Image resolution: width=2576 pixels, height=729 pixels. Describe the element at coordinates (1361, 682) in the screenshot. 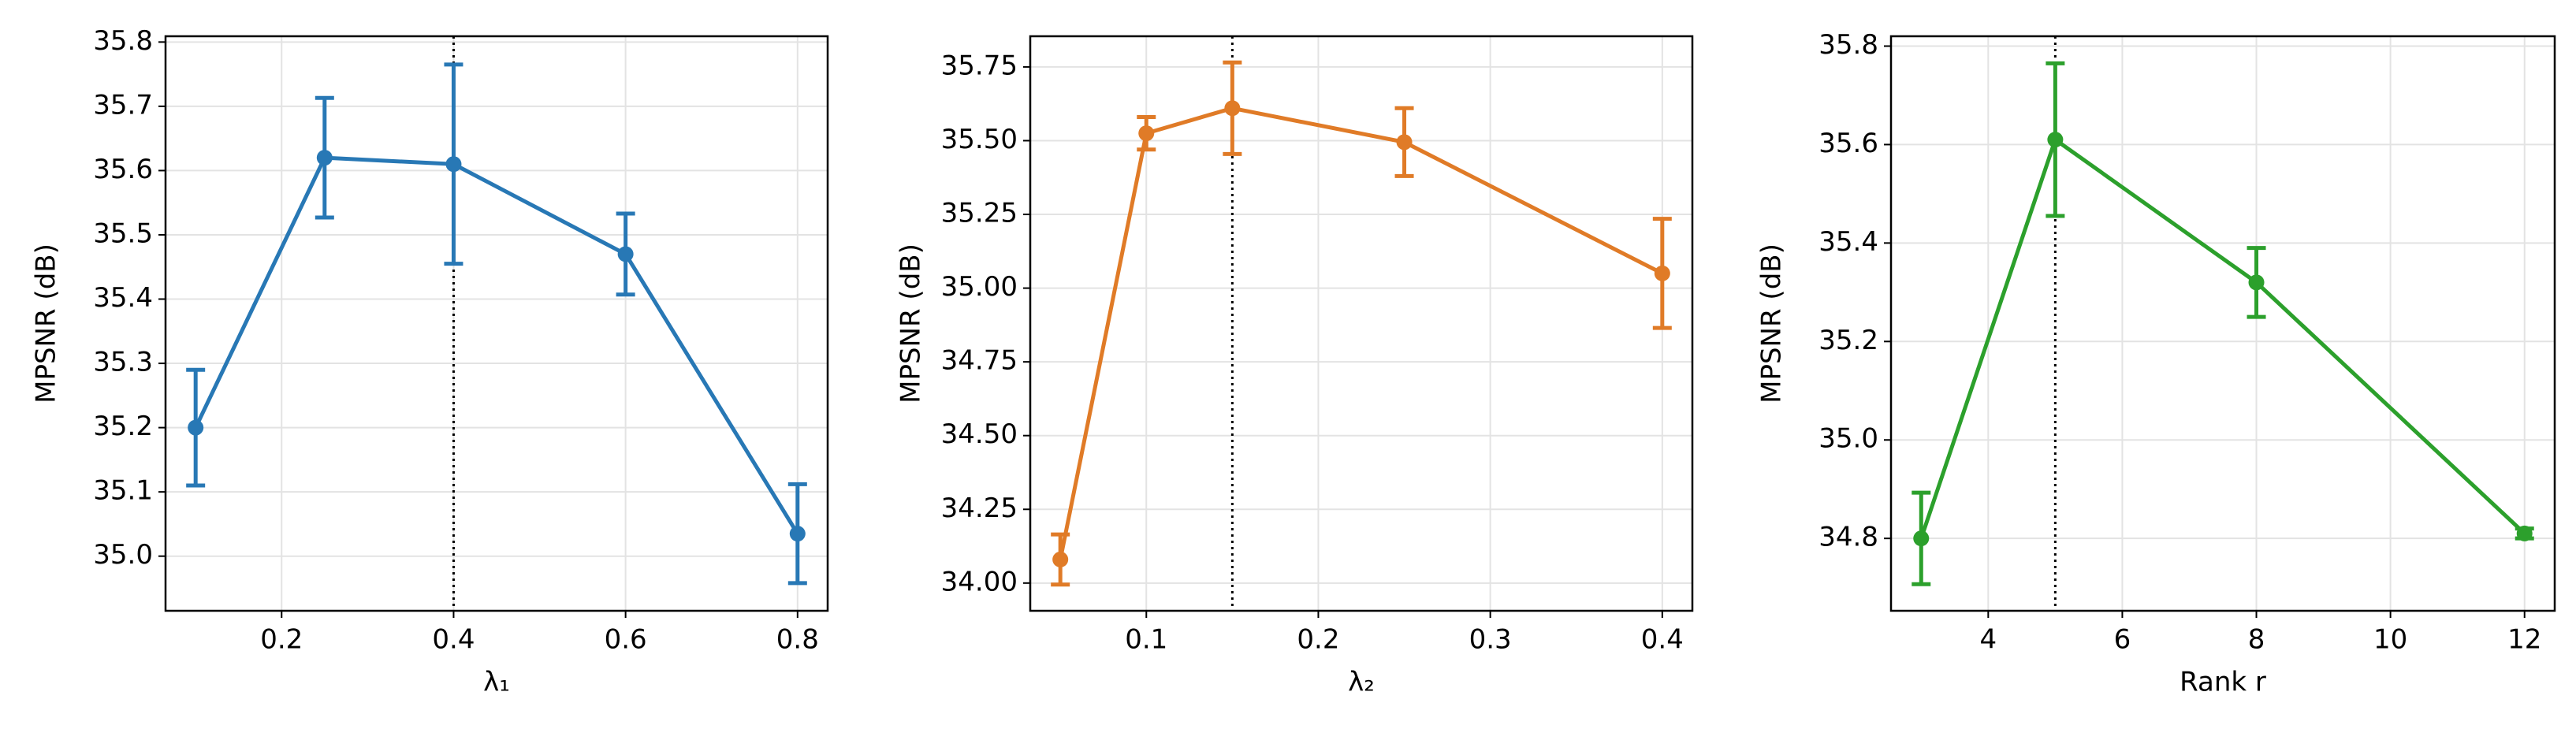

I see `x-axis-label: λ₂` at that location.